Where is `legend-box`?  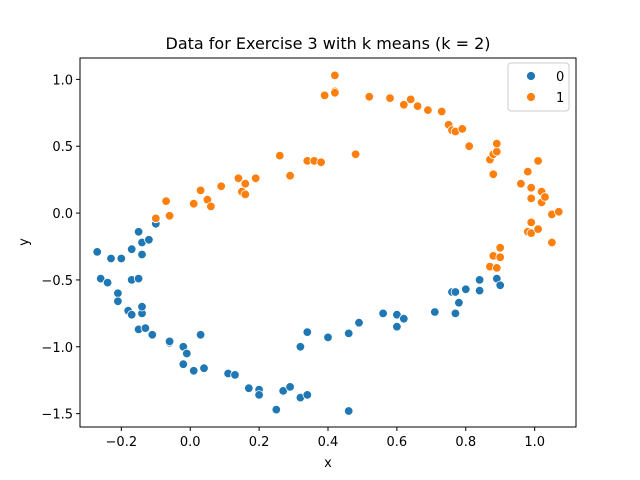 legend-box is located at coordinates (538, 87).